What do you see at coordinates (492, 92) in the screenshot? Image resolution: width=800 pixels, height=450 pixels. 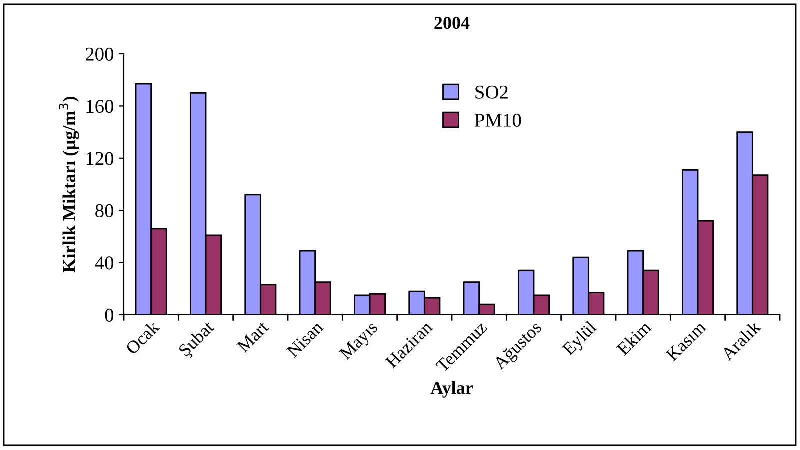 I see `legend-label: SO2` at bounding box center [492, 92].